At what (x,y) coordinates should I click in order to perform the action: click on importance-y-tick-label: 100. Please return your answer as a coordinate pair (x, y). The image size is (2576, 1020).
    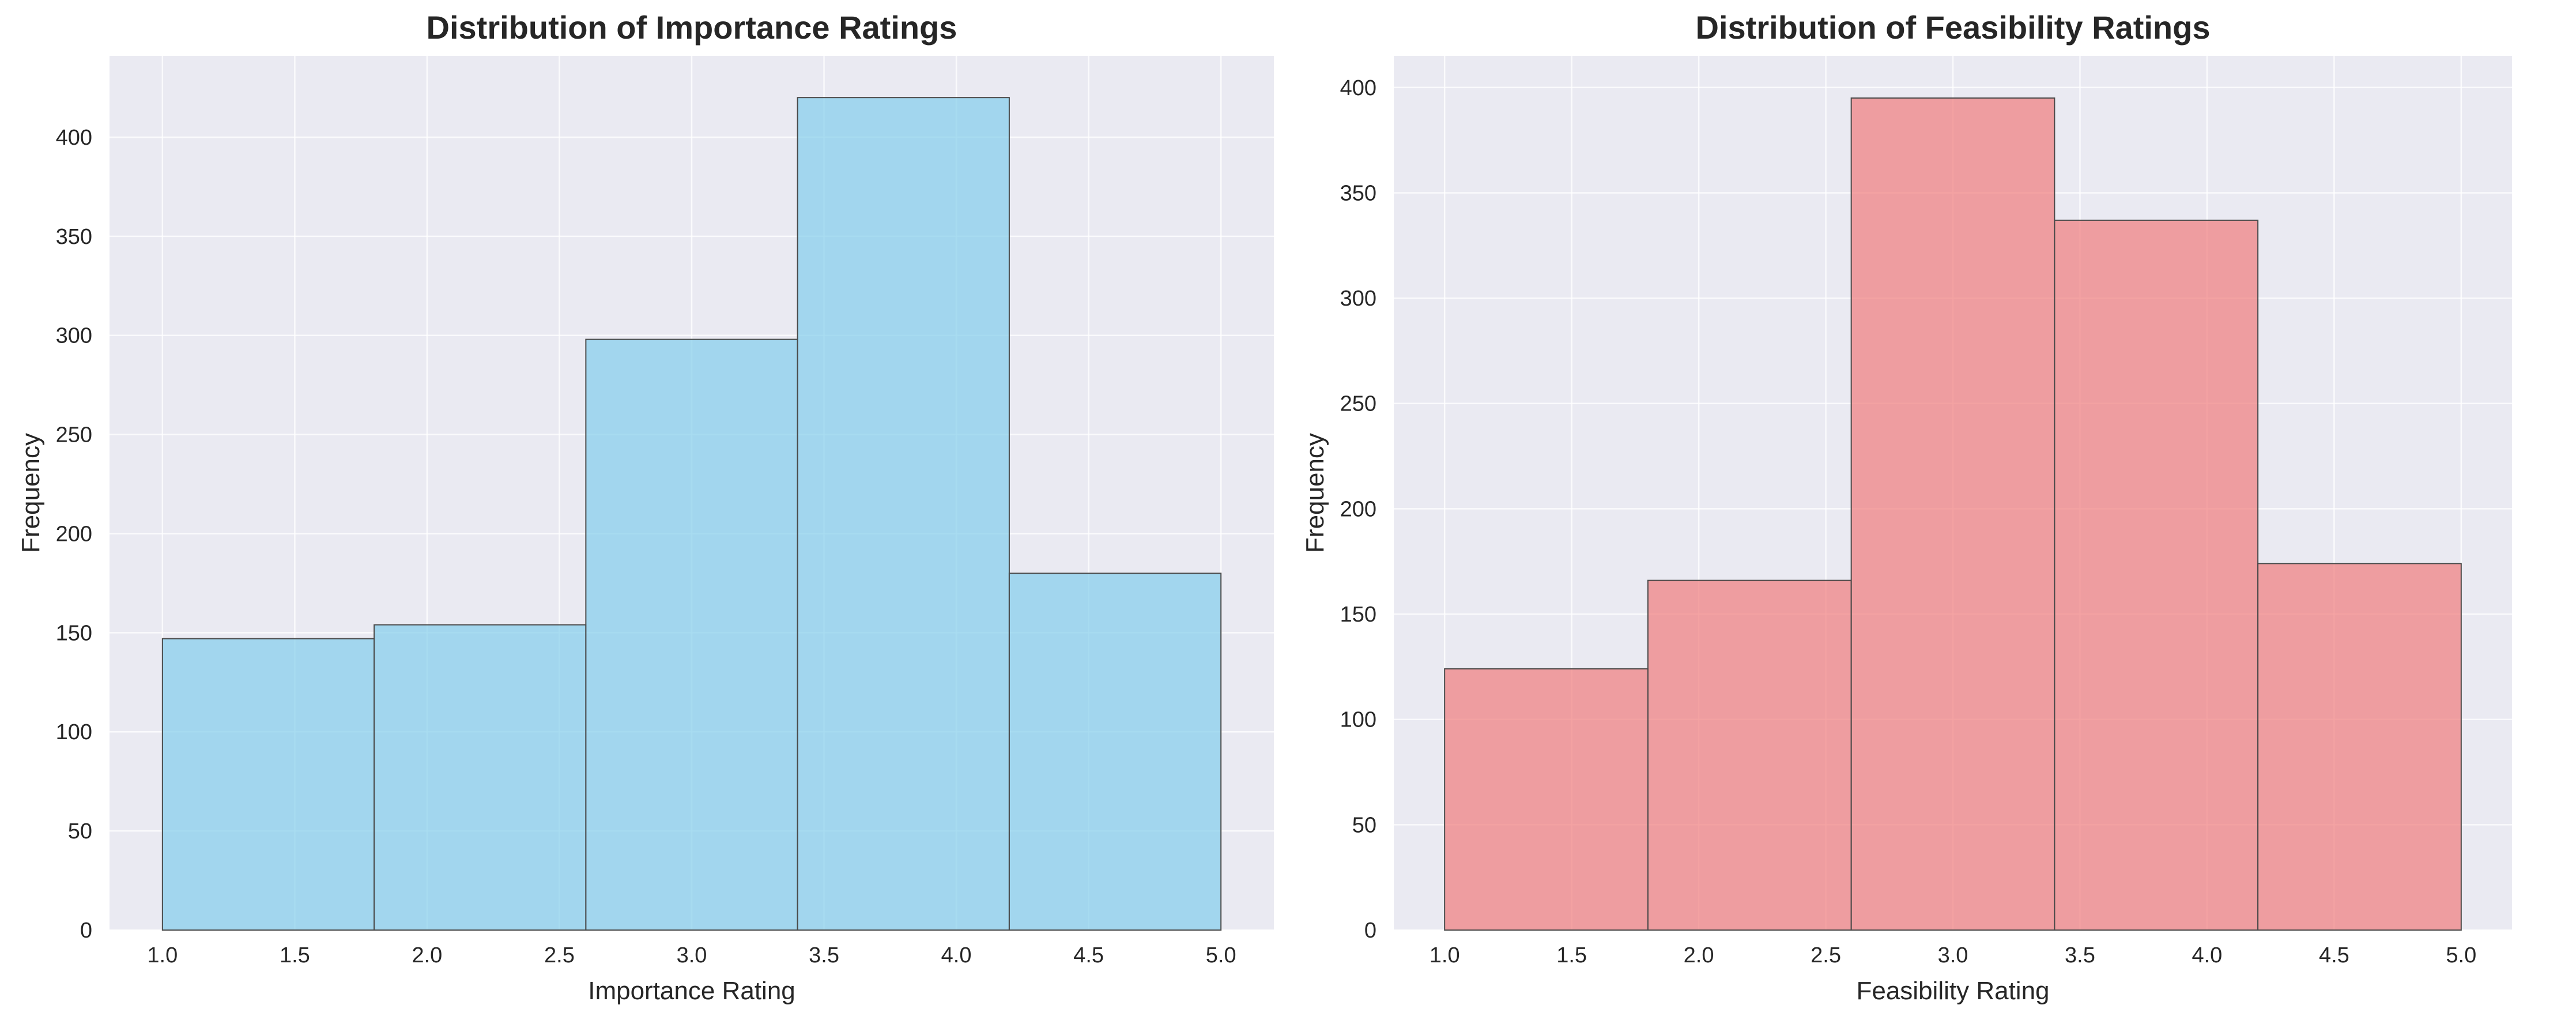
    Looking at the image, I should click on (74, 732).